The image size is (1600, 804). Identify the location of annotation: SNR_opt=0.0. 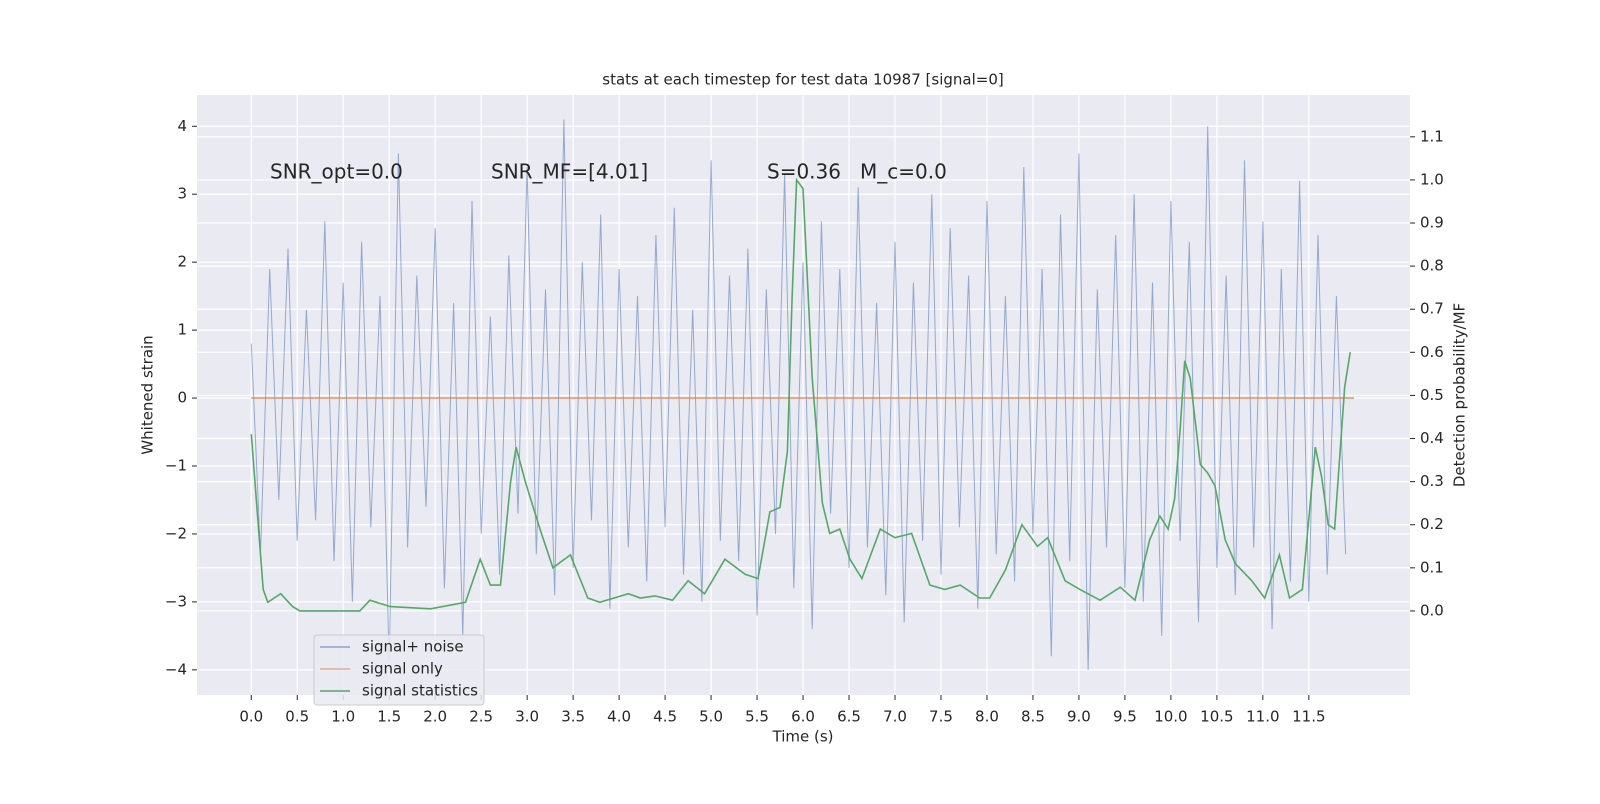
(336, 172).